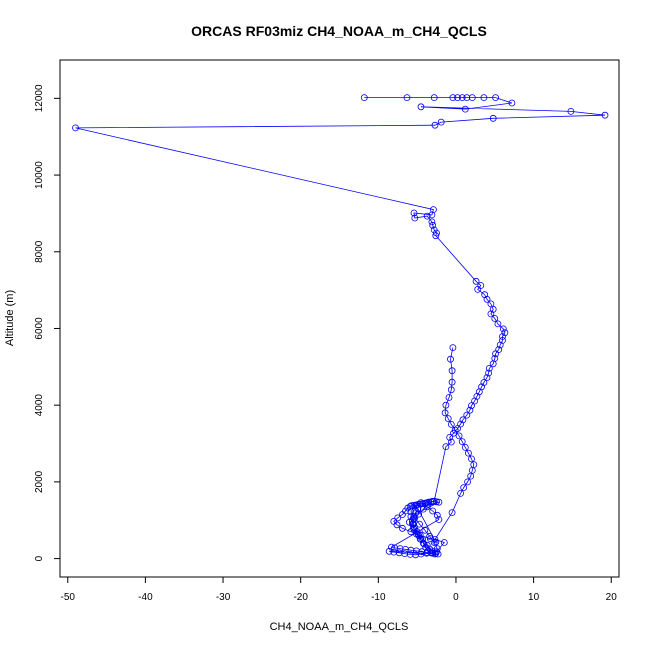 This screenshot has width=650, height=650. Describe the element at coordinates (456, 597) in the screenshot. I see `x-tick-label: 0` at that location.